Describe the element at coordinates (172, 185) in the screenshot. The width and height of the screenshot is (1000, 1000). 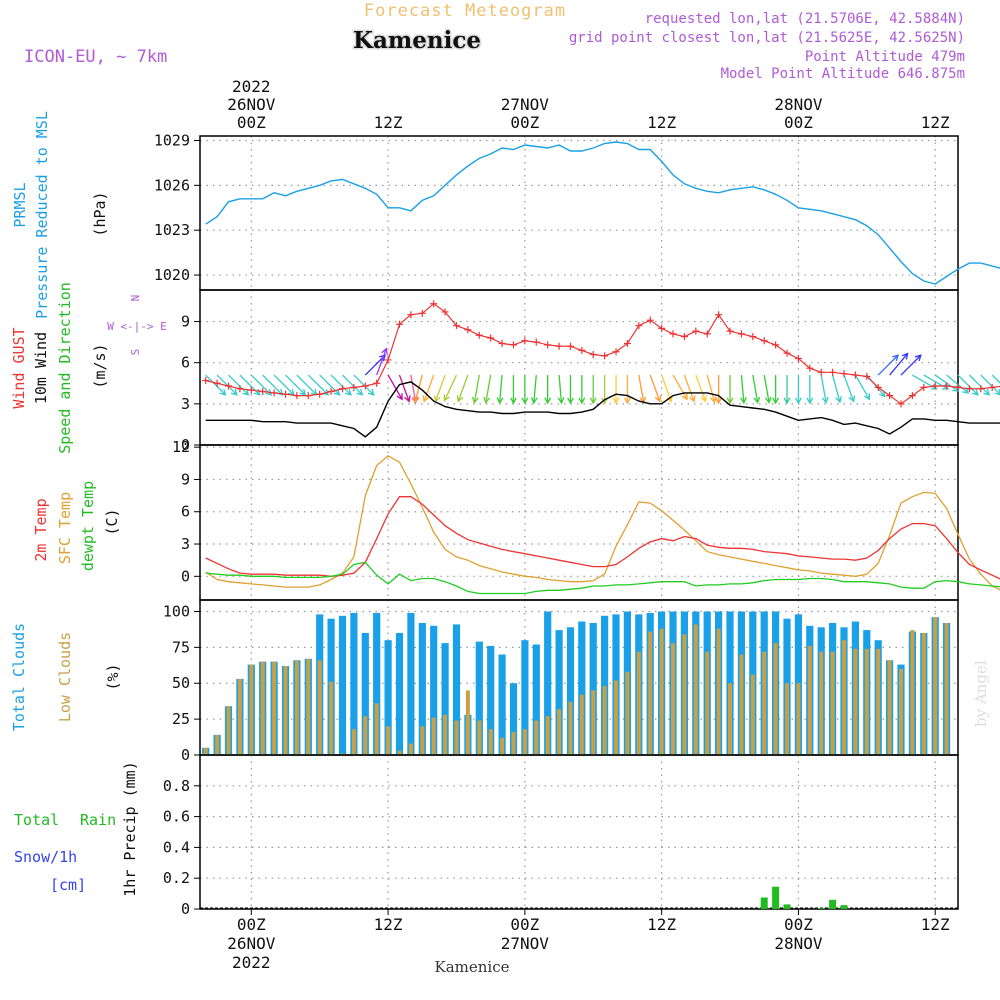
I see `y-tick-label: 1026` at that location.